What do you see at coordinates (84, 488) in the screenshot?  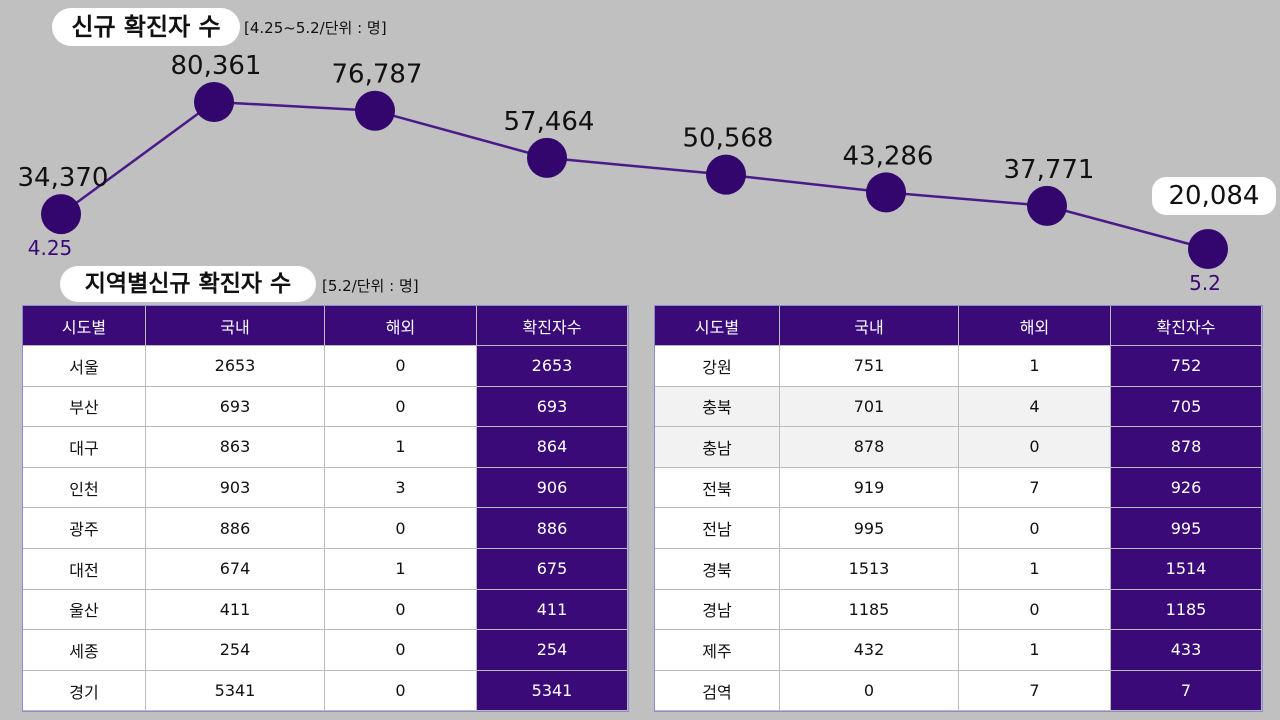 I see `table-cell: 인천` at bounding box center [84, 488].